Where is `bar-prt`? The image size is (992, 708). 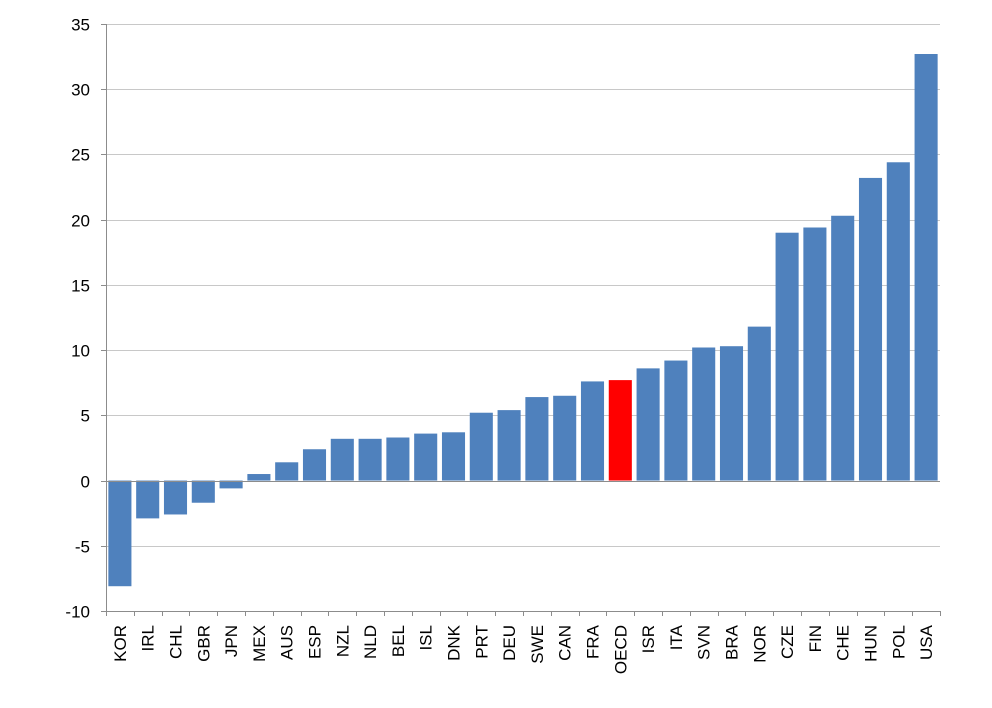
bar-prt is located at coordinates (481, 446).